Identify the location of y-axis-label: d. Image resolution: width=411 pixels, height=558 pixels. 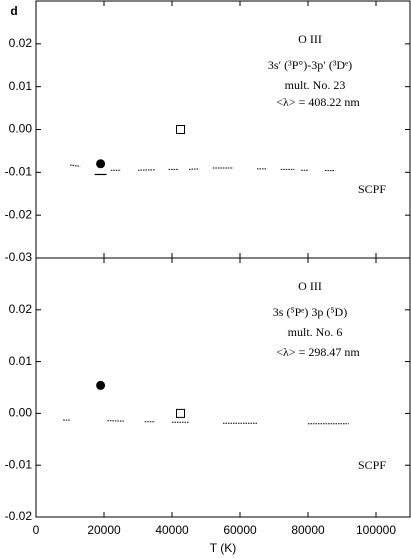
(13, 11).